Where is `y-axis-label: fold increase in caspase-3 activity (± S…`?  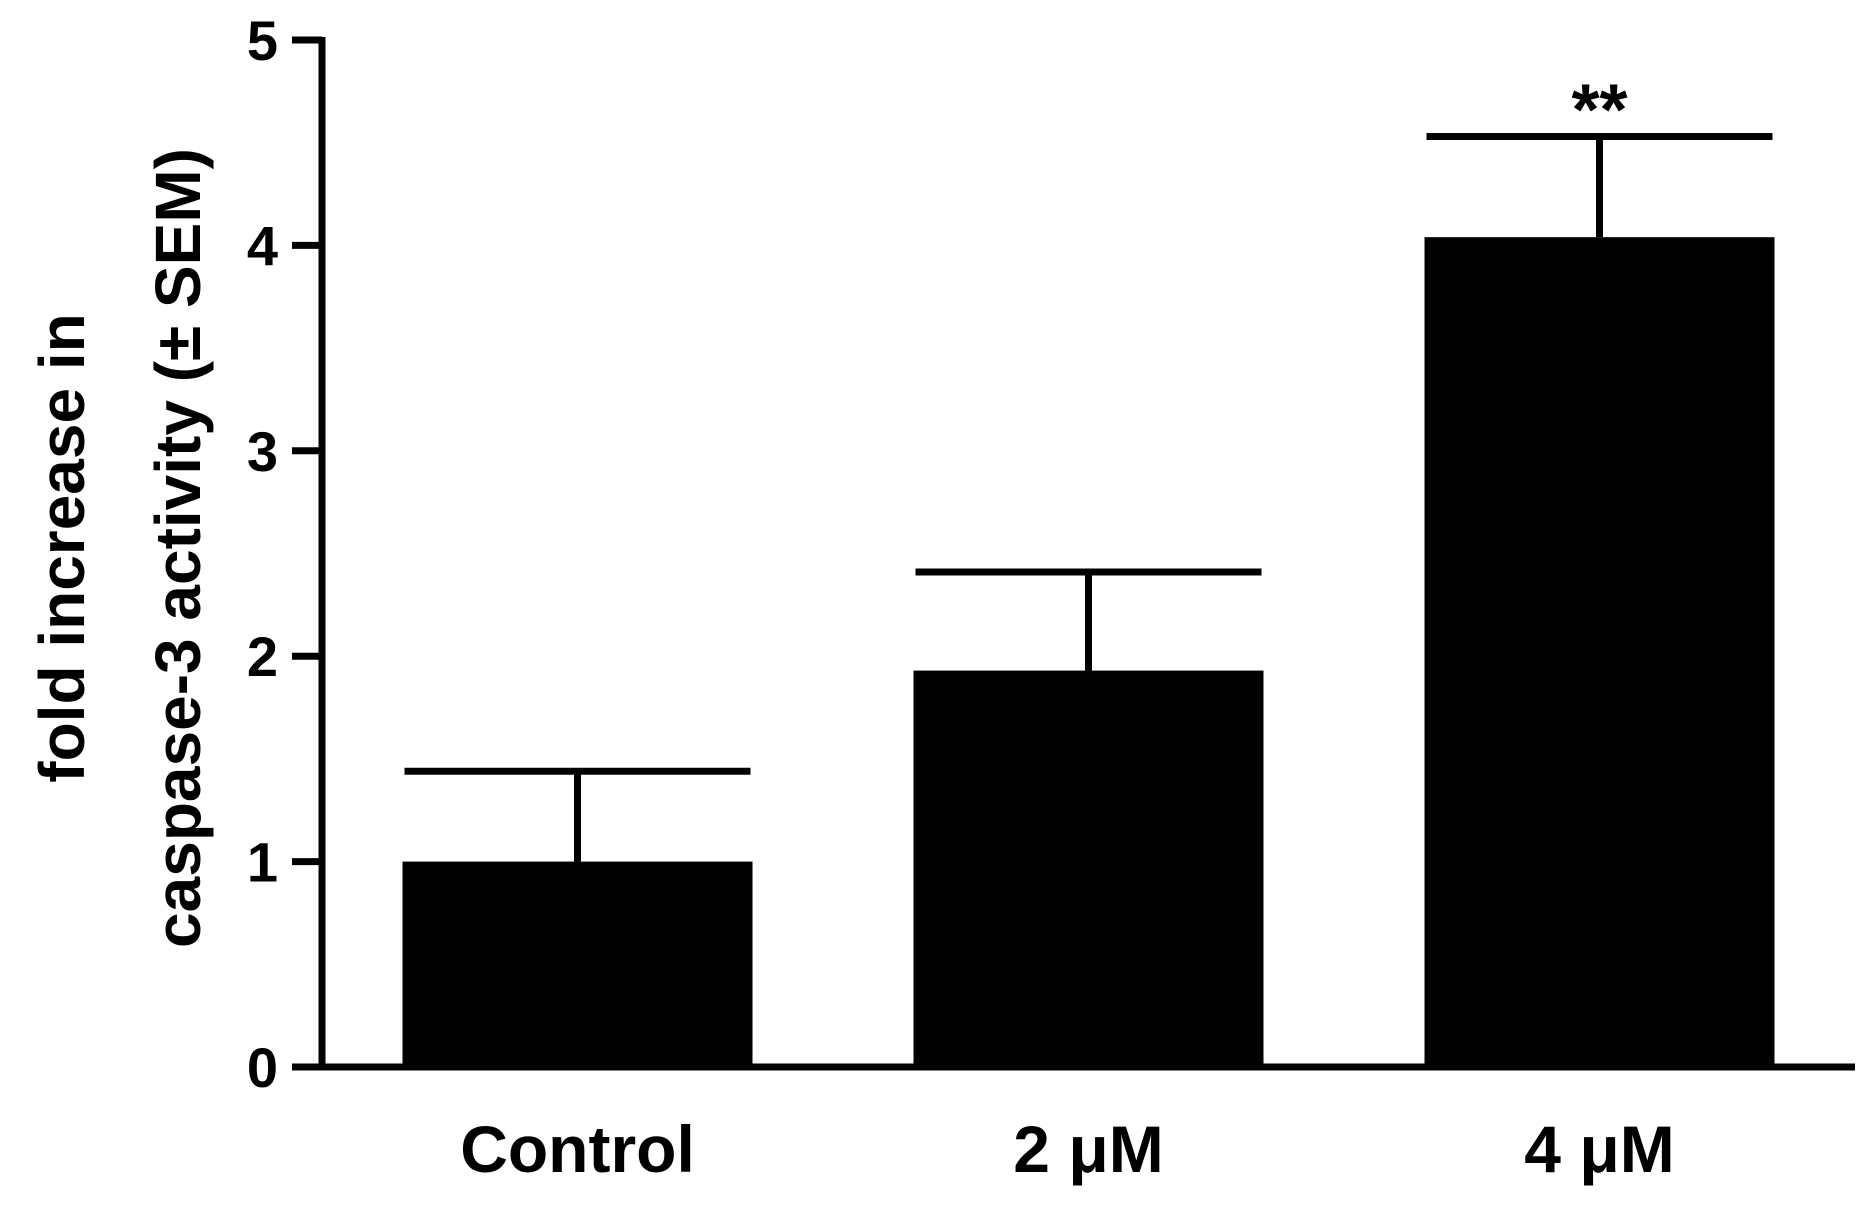 y-axis-label: fold increase in caspase-3 activity (± S… is located at coordinates (120, 548).